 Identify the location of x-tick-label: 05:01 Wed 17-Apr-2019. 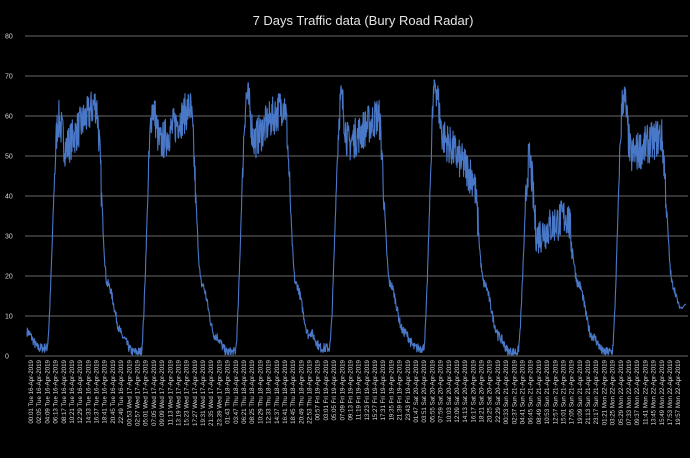
(146, 392).